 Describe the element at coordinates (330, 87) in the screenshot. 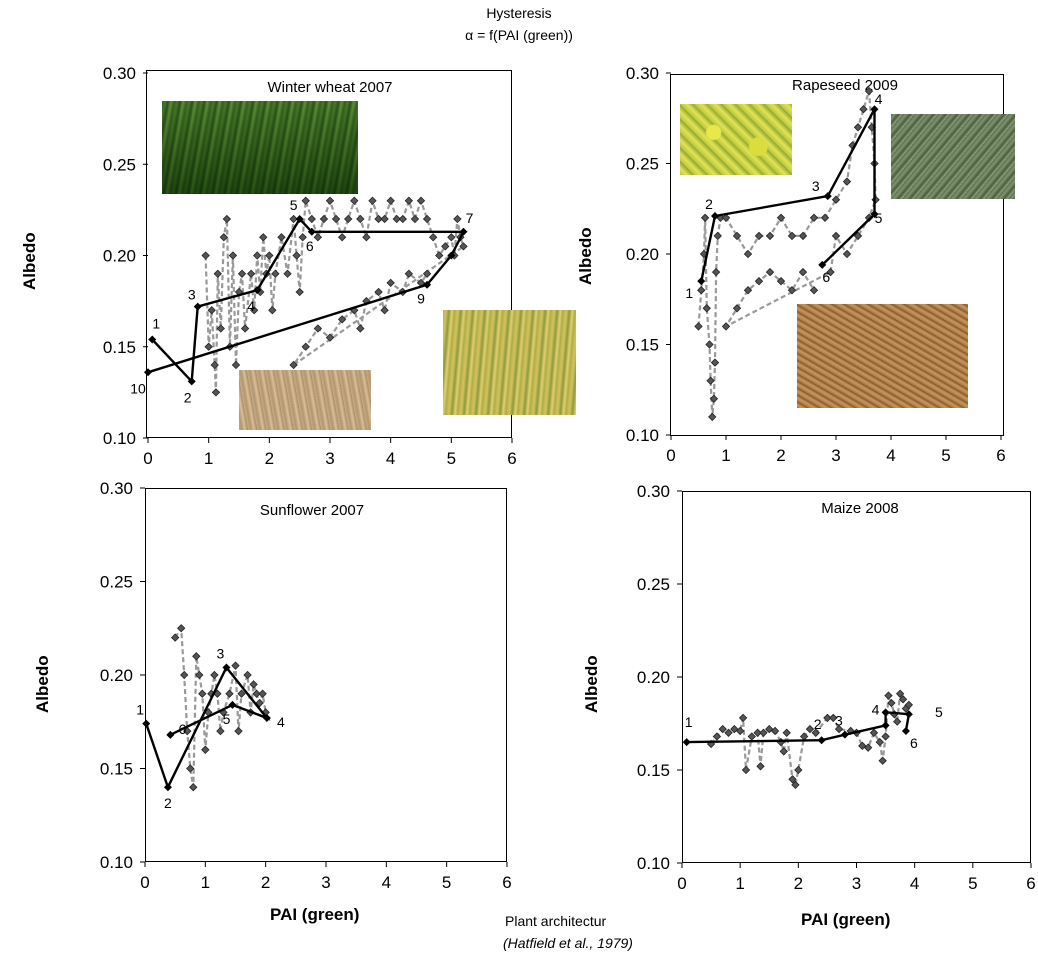

I see `panel-title-winter-wheat: Winter wheat 2007` at that location.